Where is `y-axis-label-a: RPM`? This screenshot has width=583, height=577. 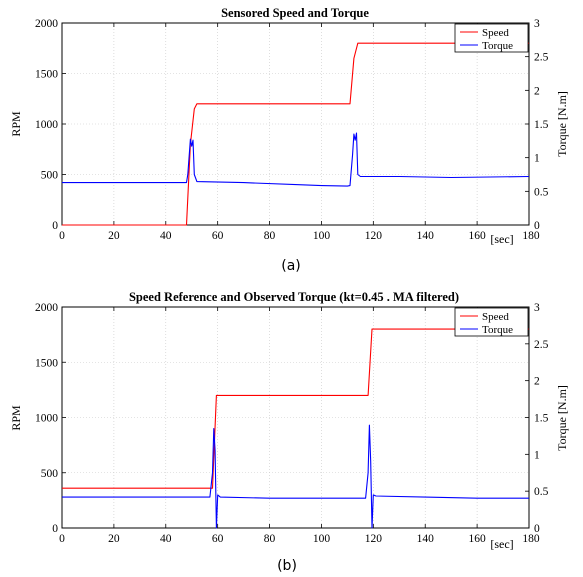 y-axis-label-a: RPM is located at coordinates (16, 124).